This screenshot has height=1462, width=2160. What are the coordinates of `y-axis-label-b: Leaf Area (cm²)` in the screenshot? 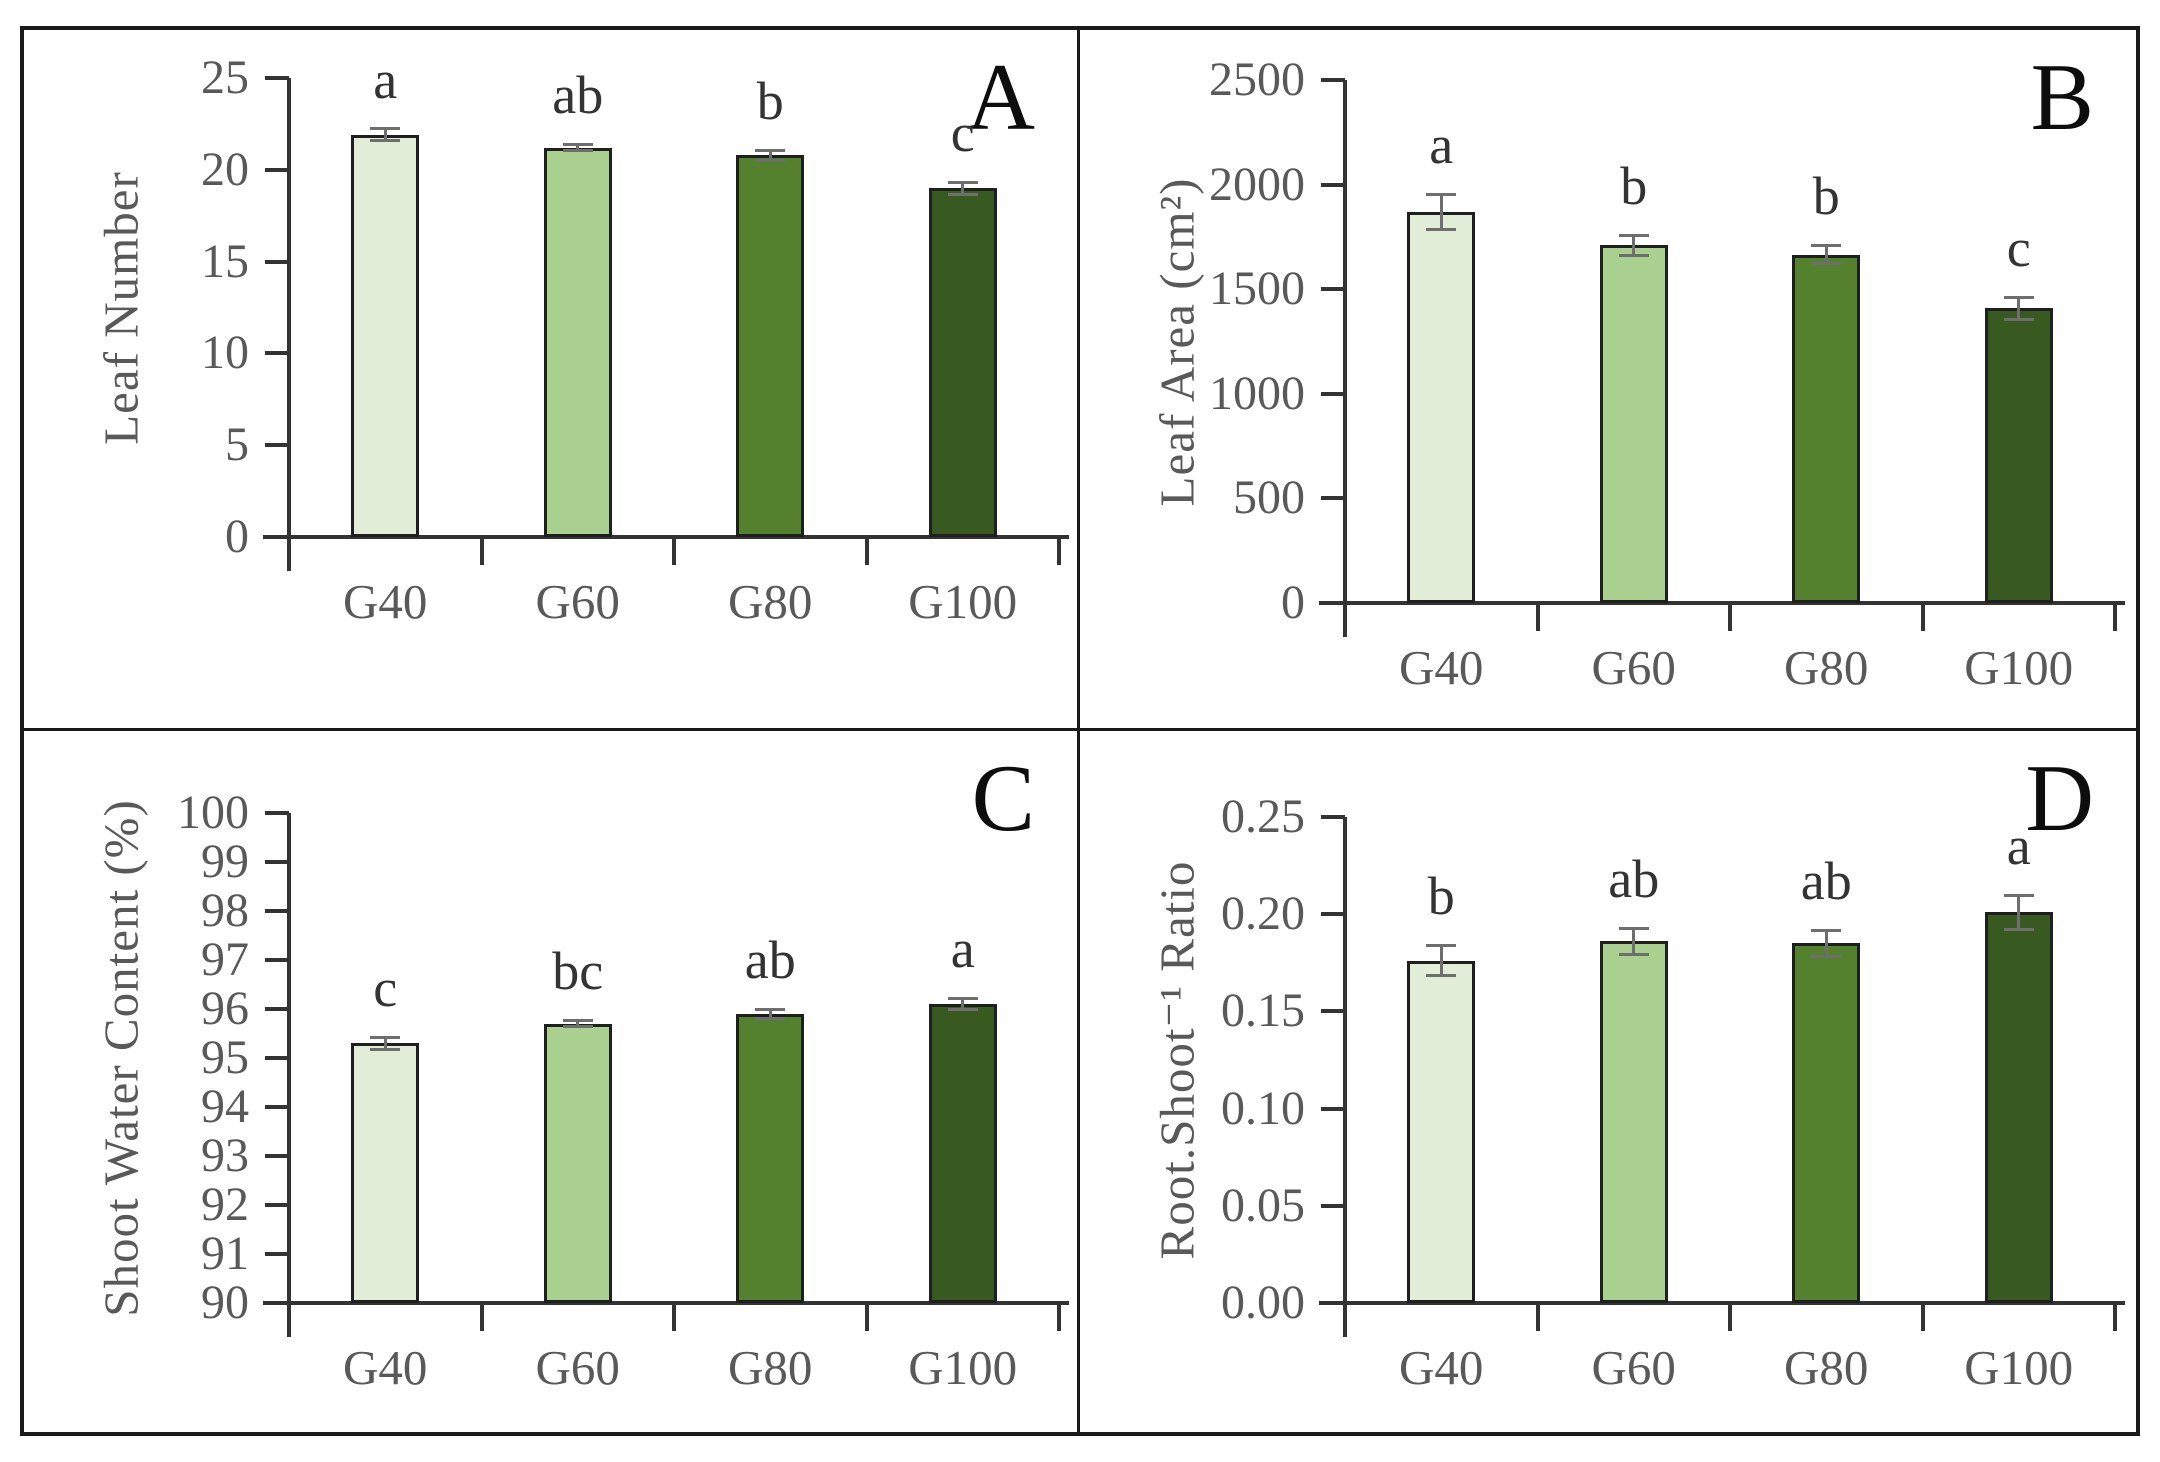 It's located at (1177, 341).